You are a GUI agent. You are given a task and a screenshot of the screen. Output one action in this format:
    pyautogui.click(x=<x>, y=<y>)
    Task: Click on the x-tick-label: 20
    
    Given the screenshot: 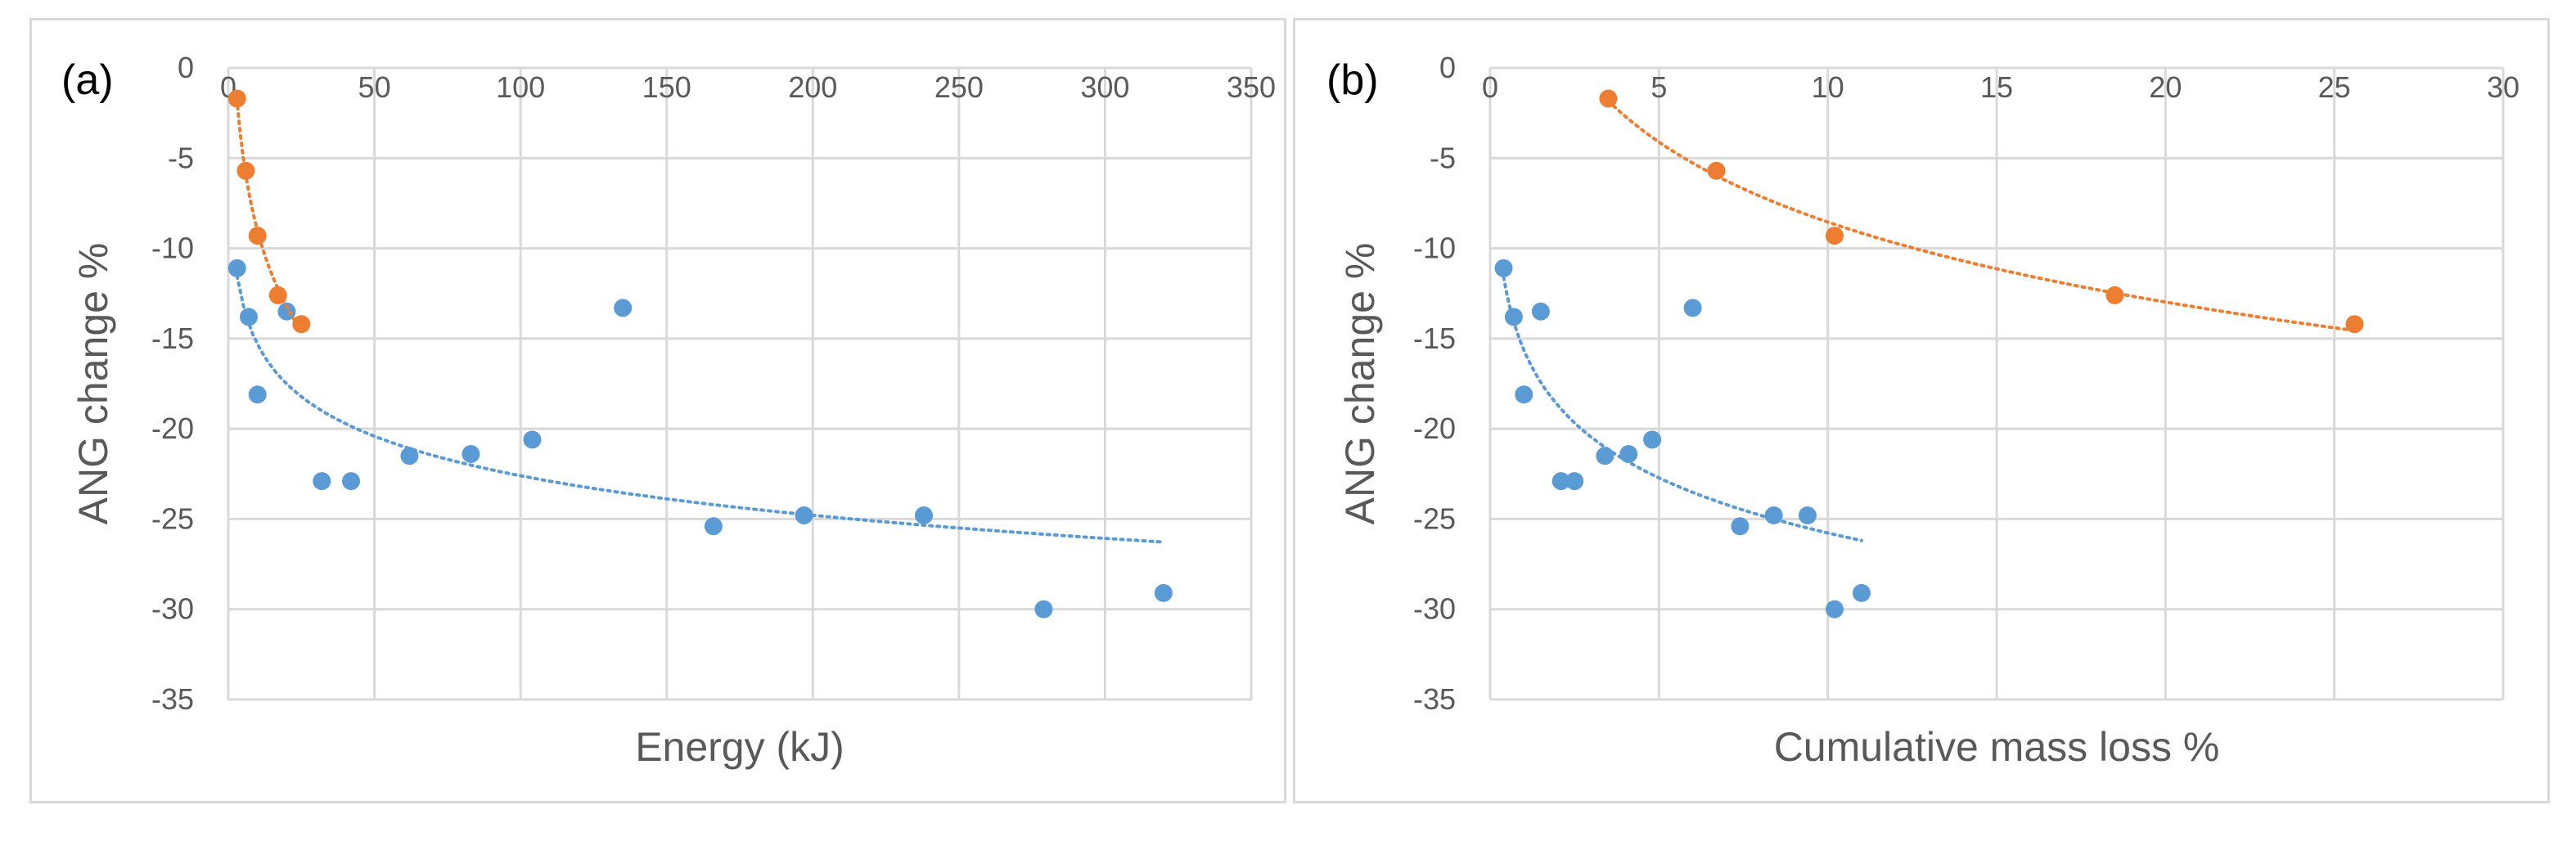 What is the action you would take?
    pyautogui.click(x=2165, y=87)
    